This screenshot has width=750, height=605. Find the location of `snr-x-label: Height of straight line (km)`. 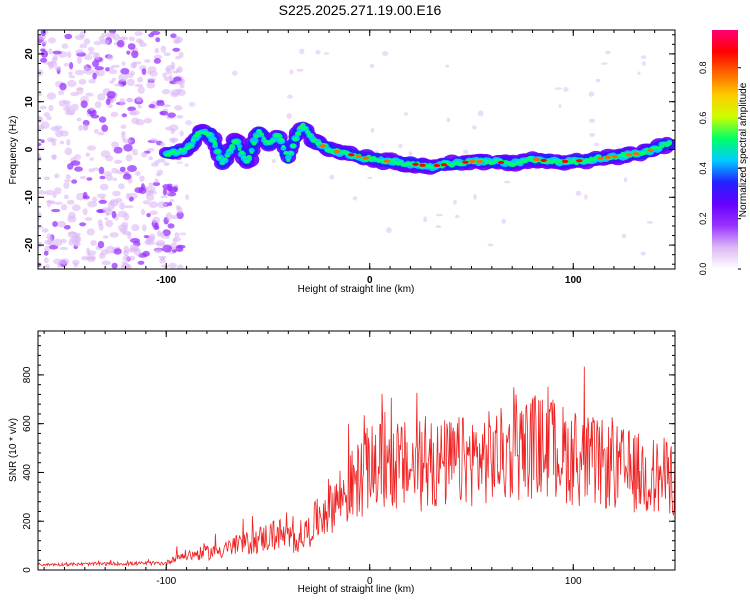

snr-x-label: Height of straight line (km) is located at coordinates (356, 589).